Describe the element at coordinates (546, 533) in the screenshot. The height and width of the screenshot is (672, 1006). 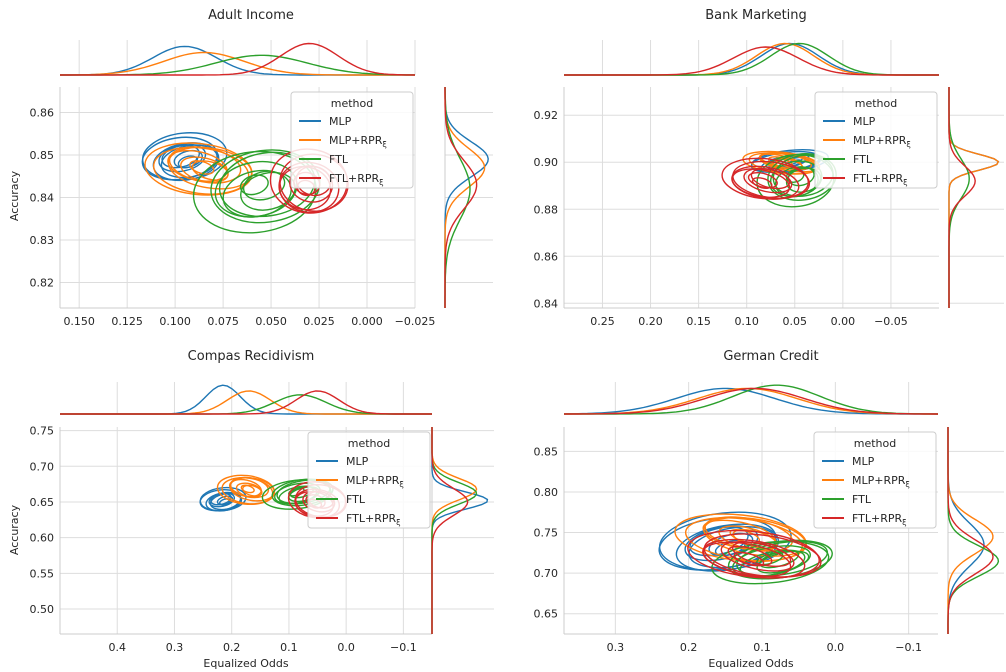
I see `y-tick-label: 0.75` at that location.